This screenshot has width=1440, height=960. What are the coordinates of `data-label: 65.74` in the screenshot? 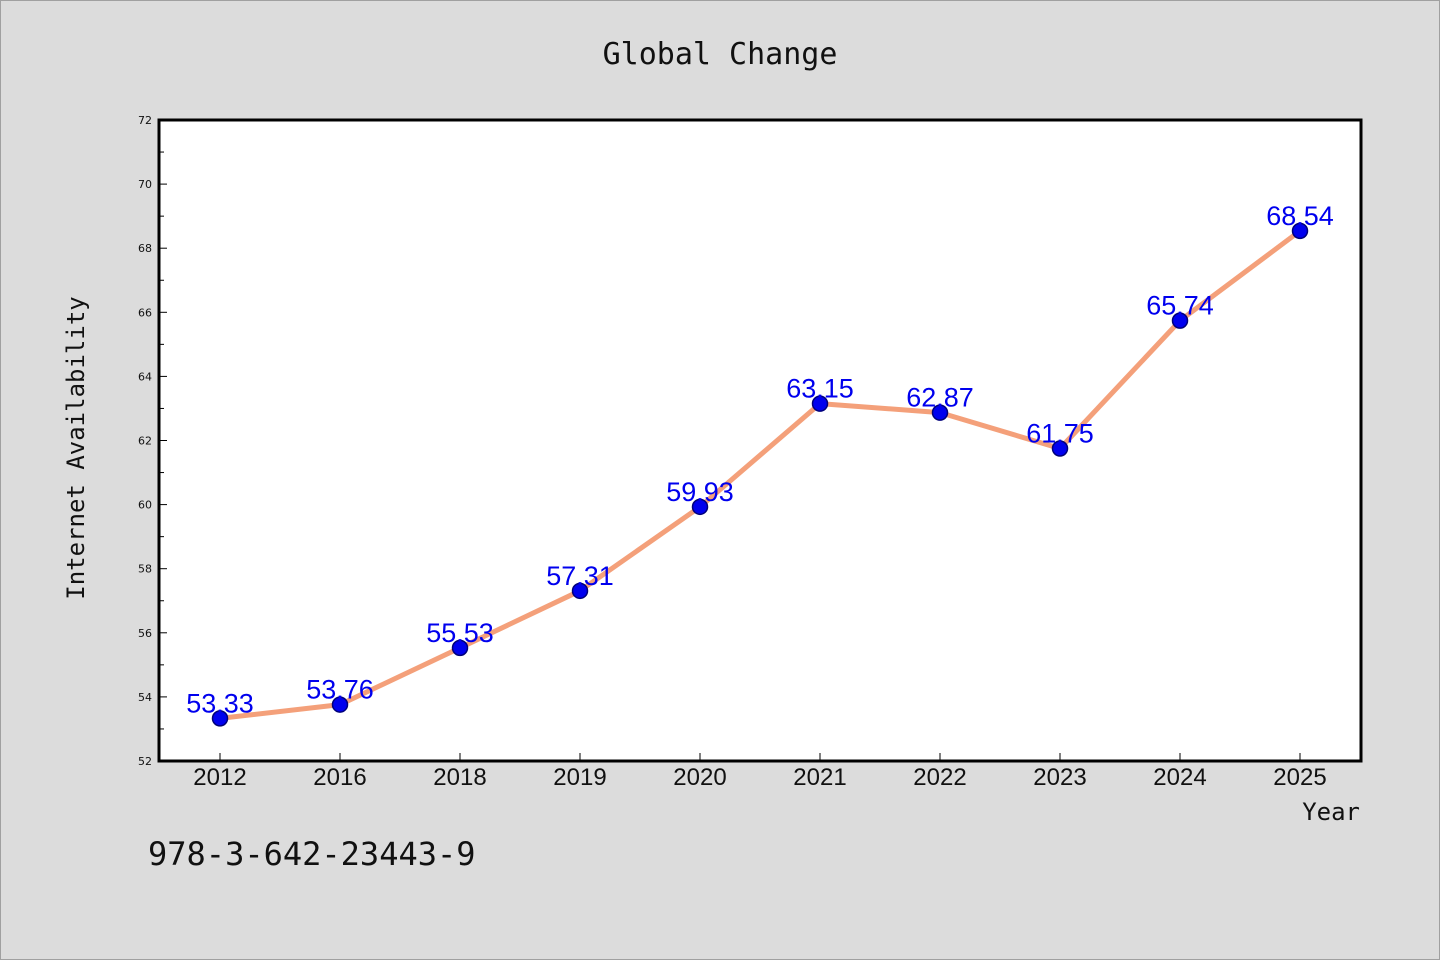 It's located at (1180, 306).